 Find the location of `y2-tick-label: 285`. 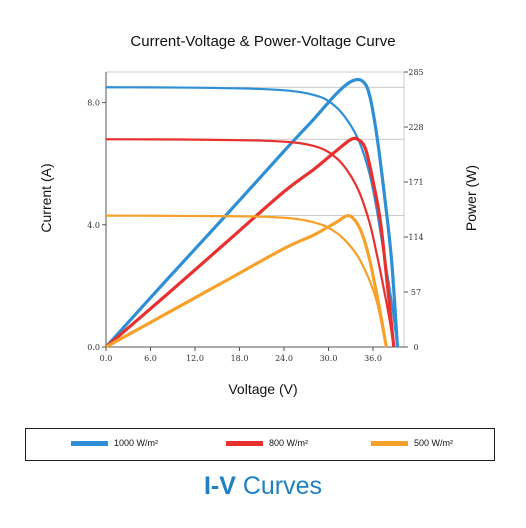

y2-tick-label: 285 is located at coordinates (415, 72).